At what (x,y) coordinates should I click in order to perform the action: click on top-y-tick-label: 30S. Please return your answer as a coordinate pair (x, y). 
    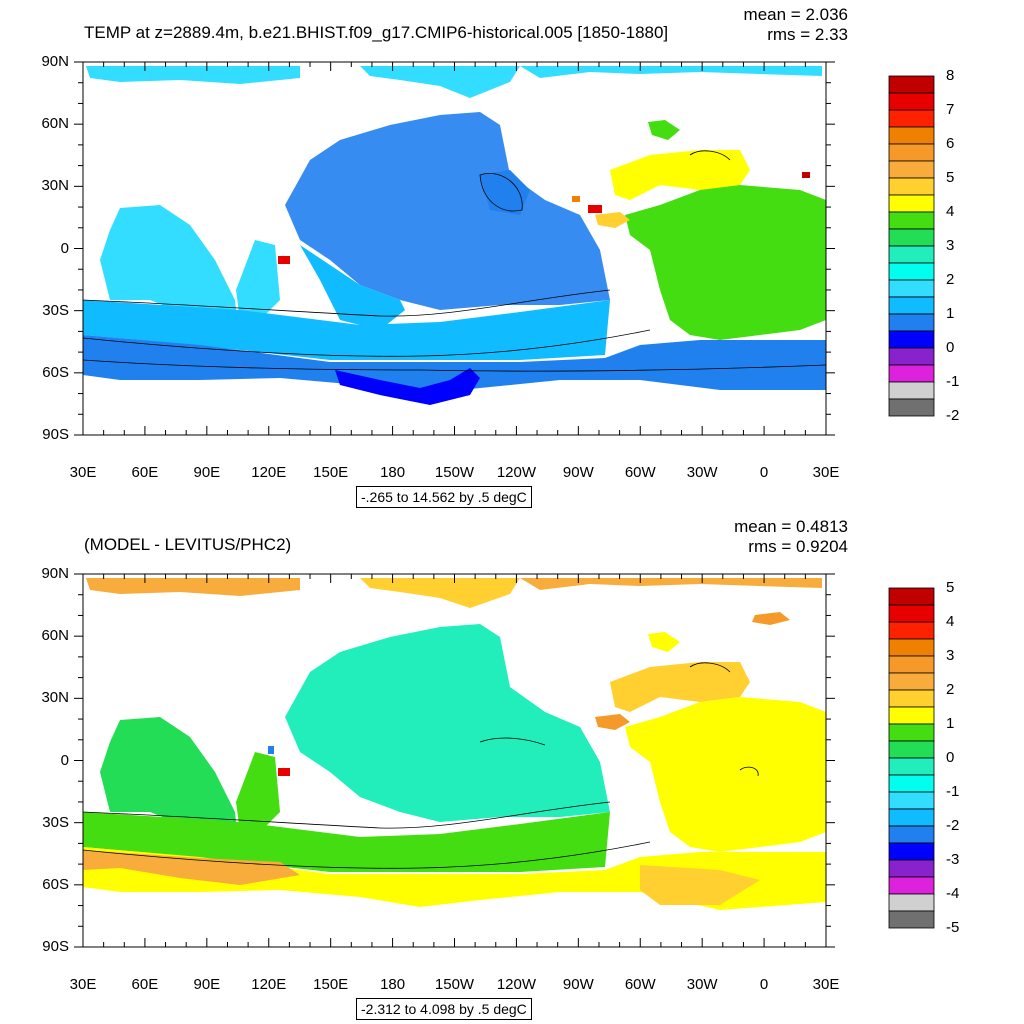
    Looking at the image, I should click on (55, 310).